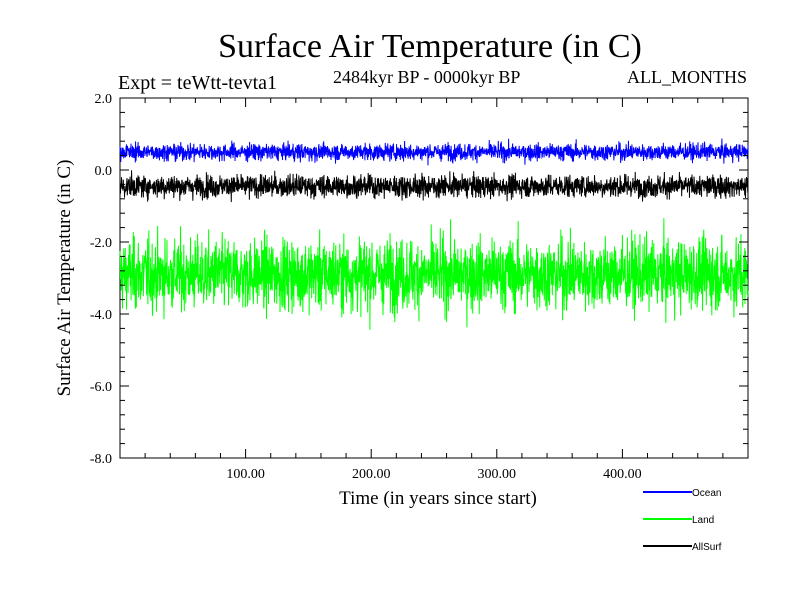  I want to click on series-line-ocean, so click(434, 152).